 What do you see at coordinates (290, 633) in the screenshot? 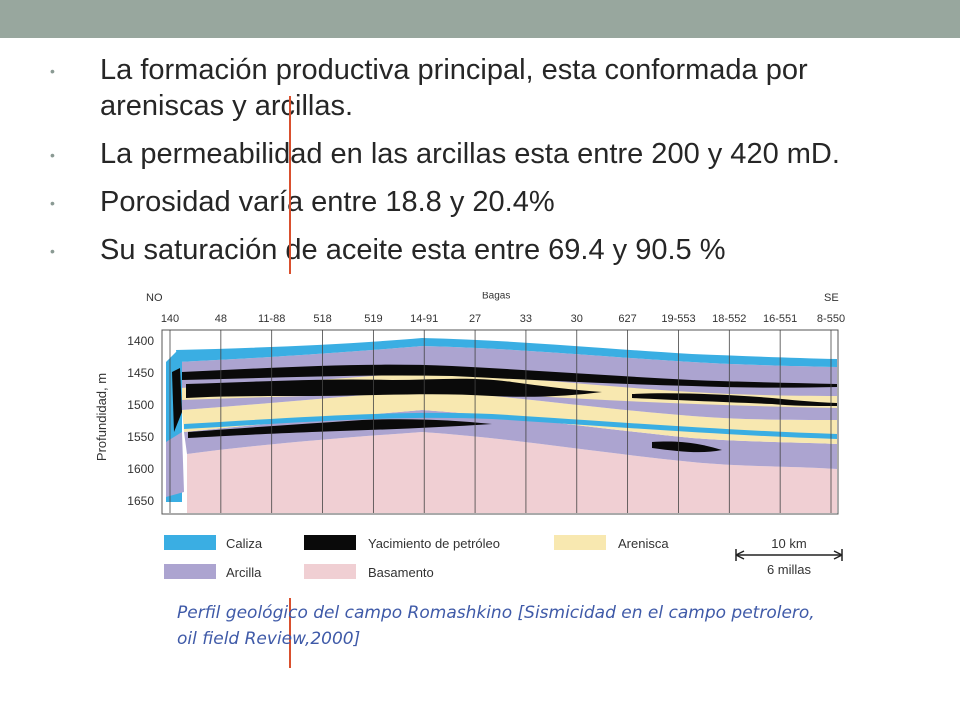
I see `annotation-line-bottom` at bounding box center [290, 633].